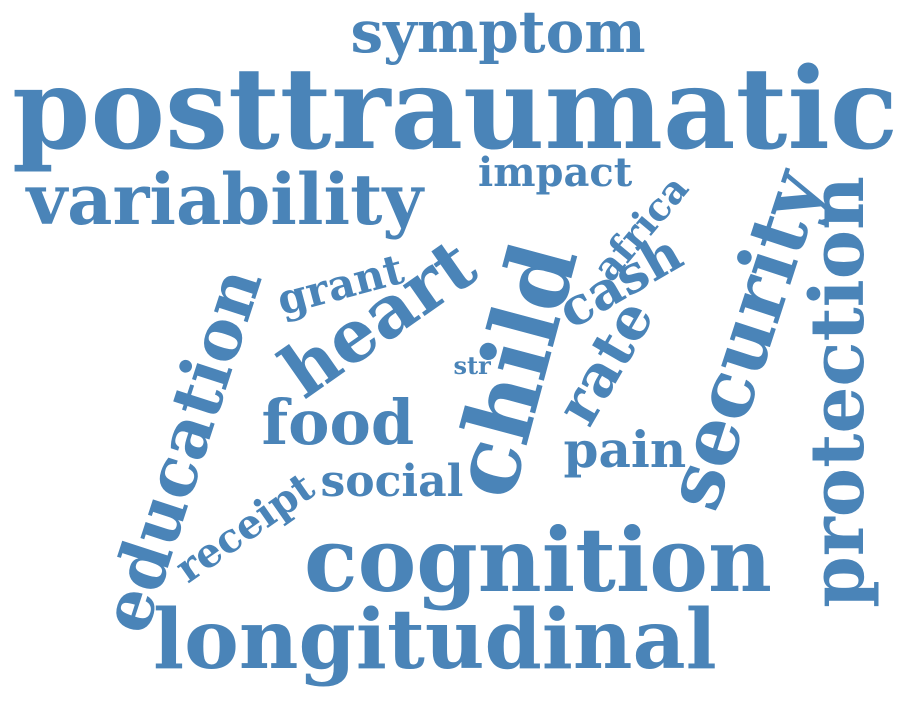 Image resolution: width=900 pixels, height=701 pixels. I want to click on word-longitudinal: longitudinal, so click(435, 640).